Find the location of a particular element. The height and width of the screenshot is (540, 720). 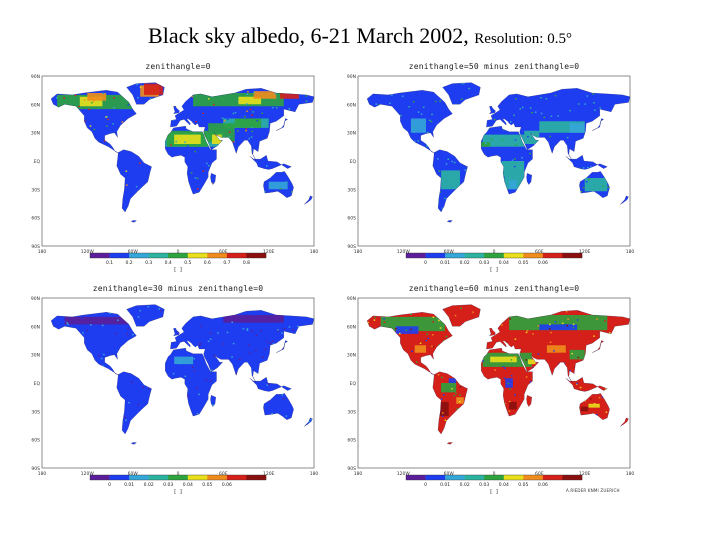

coastline-new-zealand is located at coordinates (308, 422).